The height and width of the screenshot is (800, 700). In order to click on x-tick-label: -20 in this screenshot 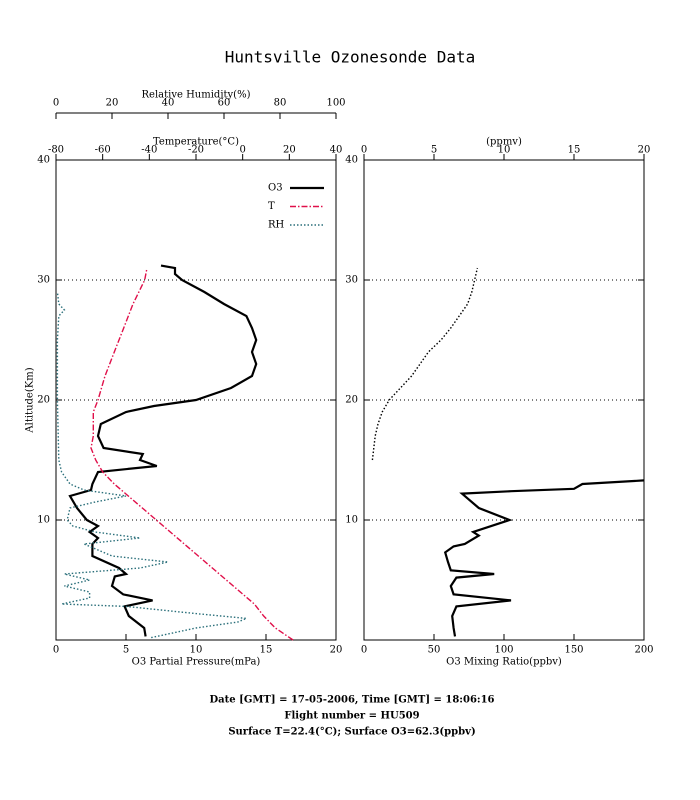, I will do `click(196, 150)`.